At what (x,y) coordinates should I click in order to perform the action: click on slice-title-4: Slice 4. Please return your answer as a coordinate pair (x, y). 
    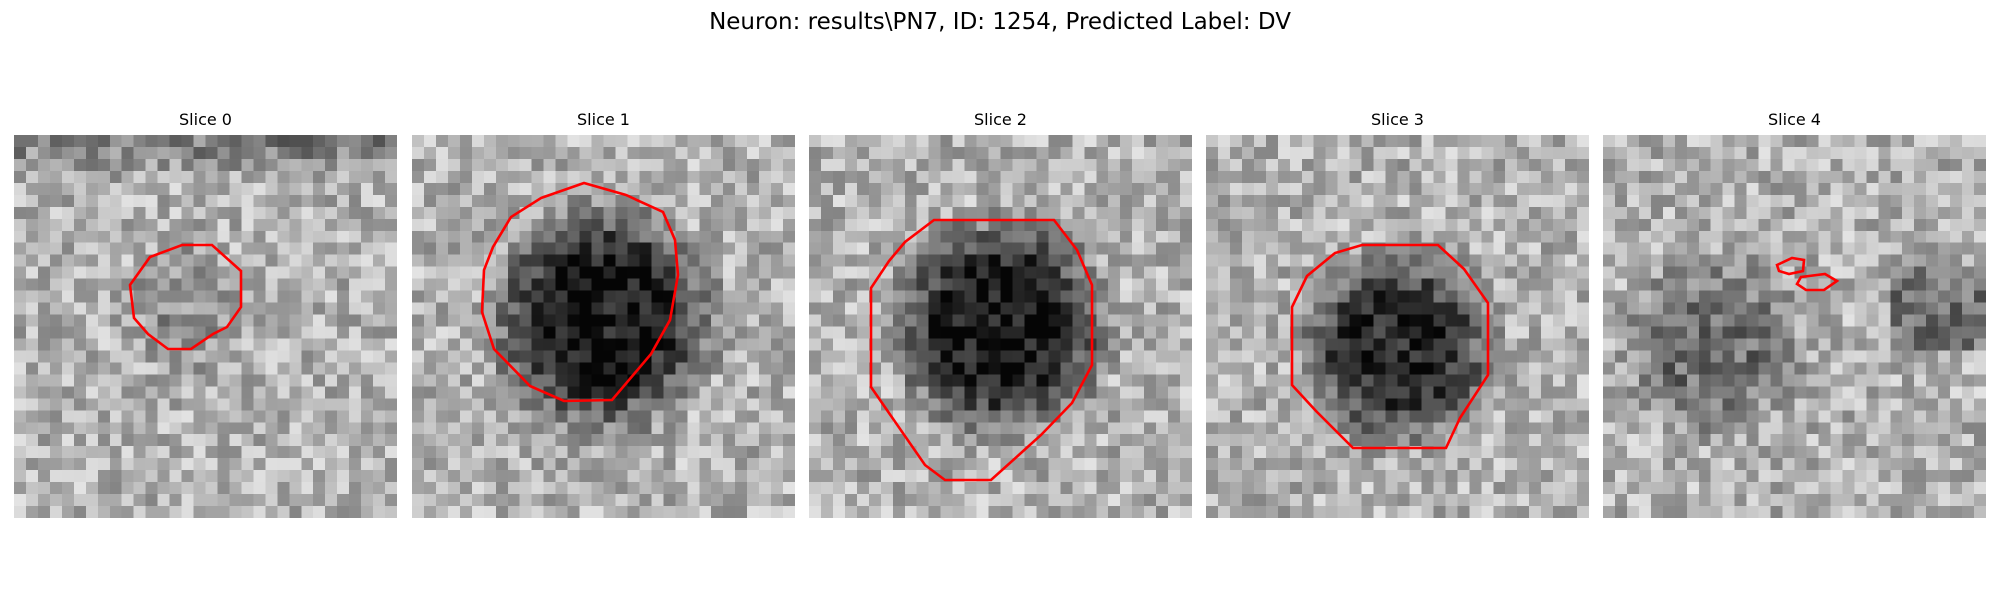
    Looking at the image, I should click on (1794, 119).